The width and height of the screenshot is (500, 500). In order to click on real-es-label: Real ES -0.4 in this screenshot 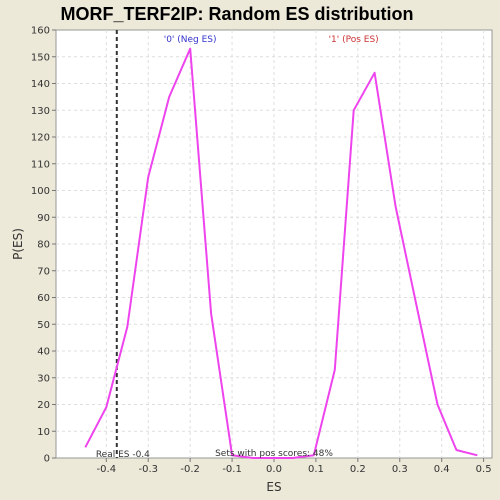, I will do `click(123, 455)`.